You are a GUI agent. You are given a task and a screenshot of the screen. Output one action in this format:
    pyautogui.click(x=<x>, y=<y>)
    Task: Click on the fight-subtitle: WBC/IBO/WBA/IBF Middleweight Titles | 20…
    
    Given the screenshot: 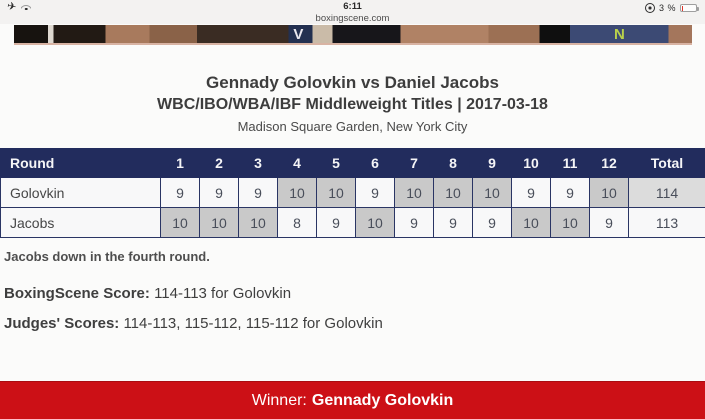 What is the action you would take?
    pyautogui.click(x=352, y=104)
    